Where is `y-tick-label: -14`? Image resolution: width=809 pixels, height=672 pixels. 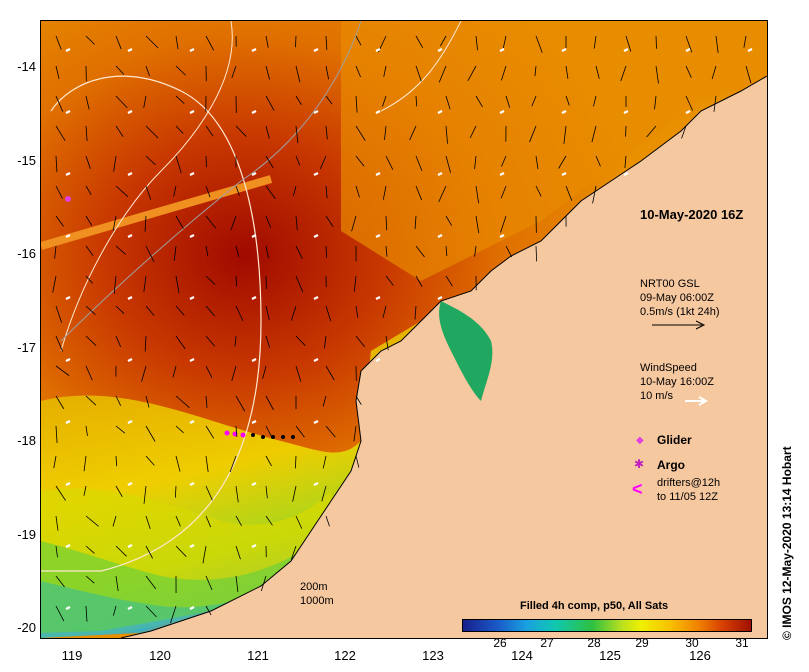 y-tick-label: -14 is located at coordinates (26, 66).